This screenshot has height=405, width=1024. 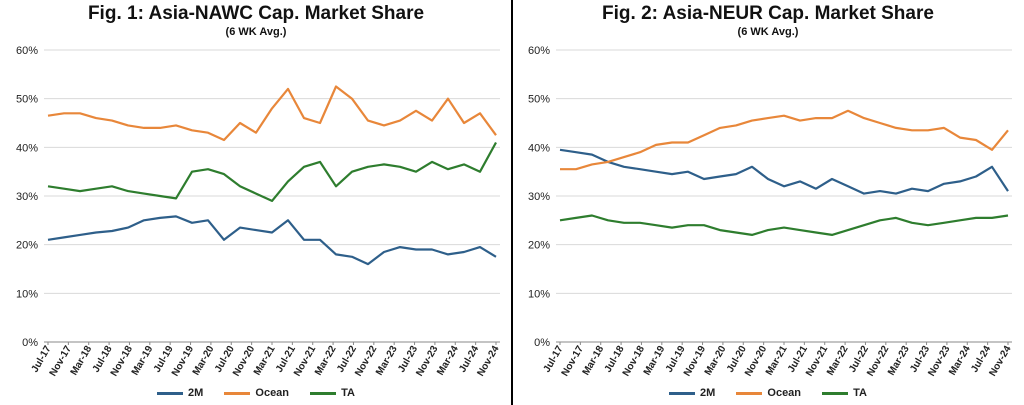 What do you see at coordinates (256, 13) in the screenshot?
I see `chart-title: Fig. 1: Asia-NAWC Cap. Market Share` at bounding box center [256, 13].